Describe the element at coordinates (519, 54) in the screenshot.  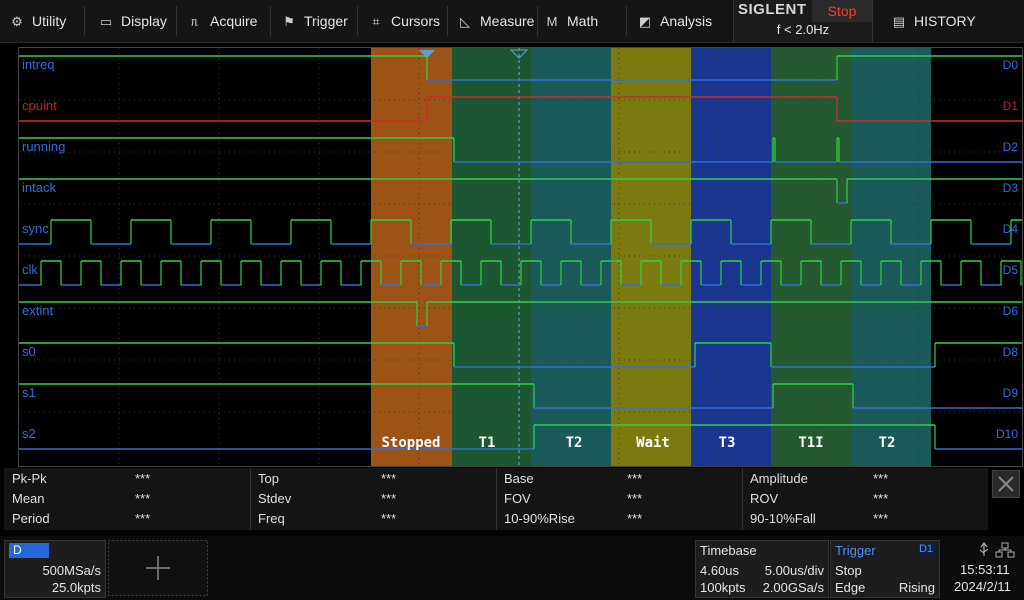
I see `center-marker` at that location.